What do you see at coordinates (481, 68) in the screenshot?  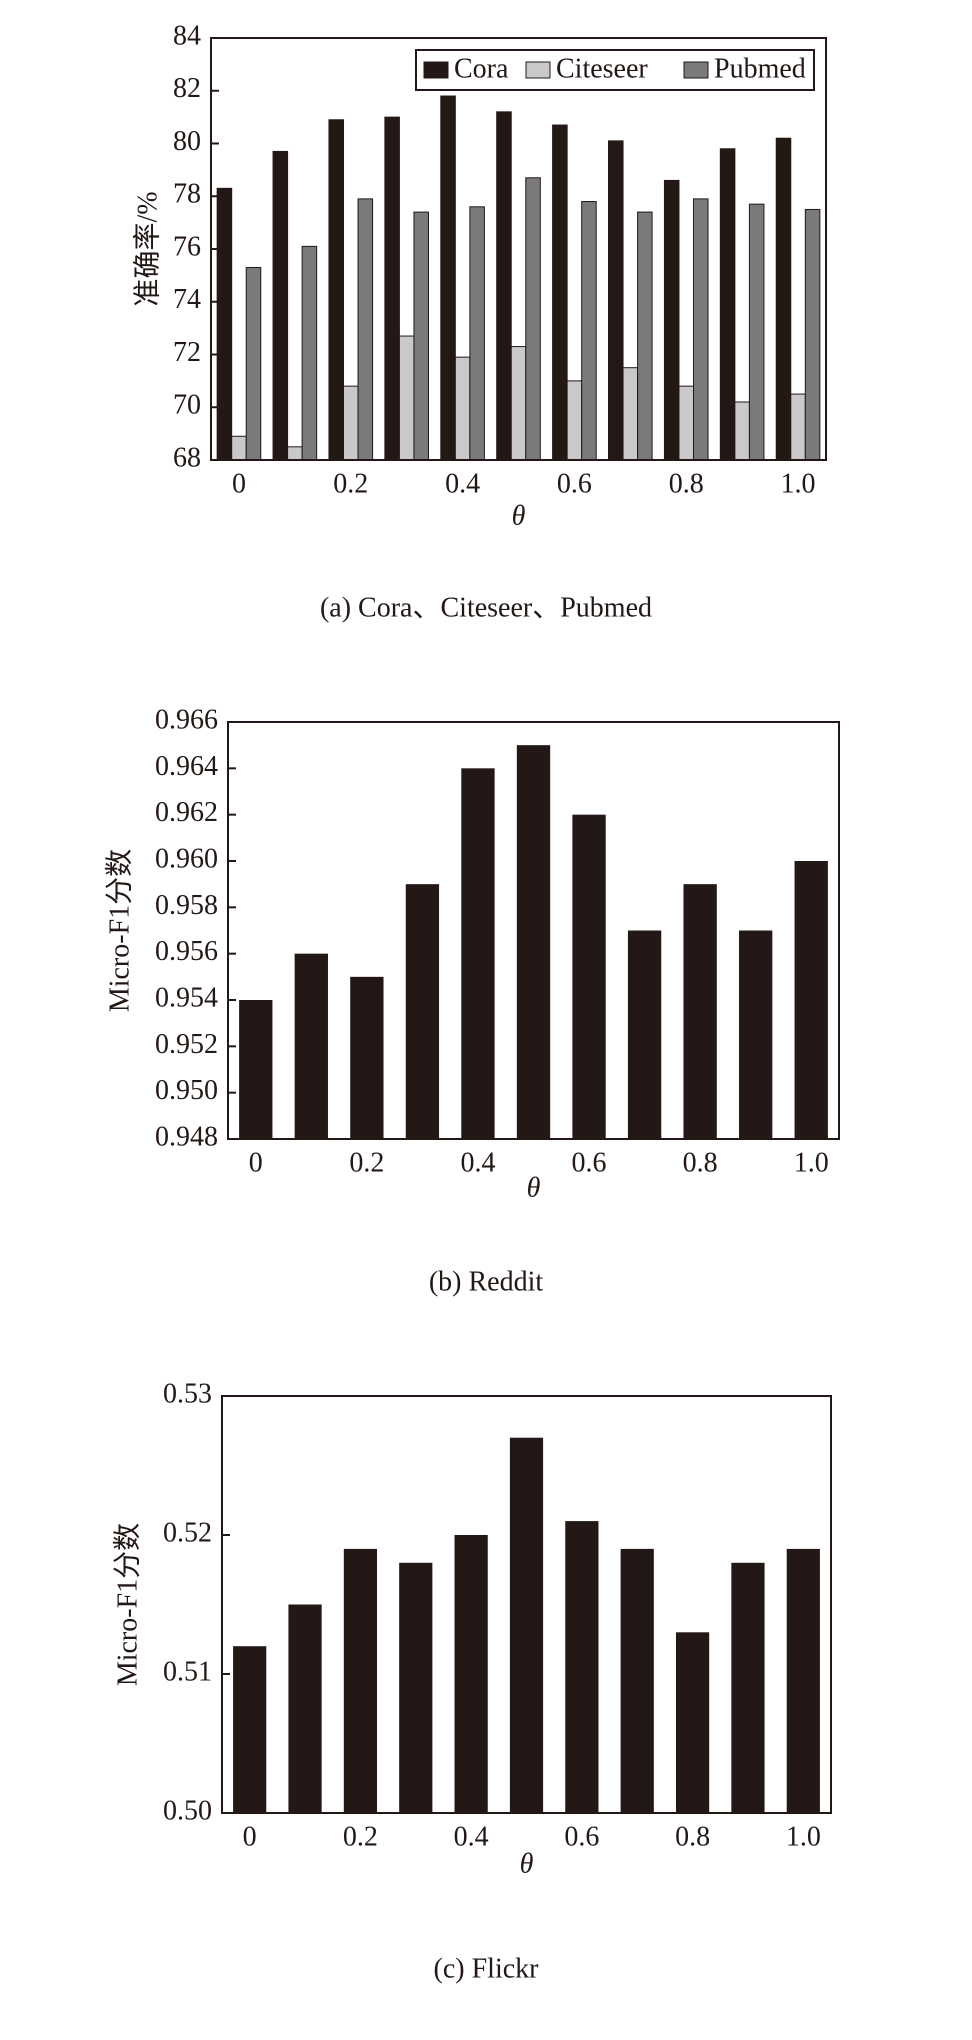 I see `legend-label: Cora` at bounding box center [481, 68].